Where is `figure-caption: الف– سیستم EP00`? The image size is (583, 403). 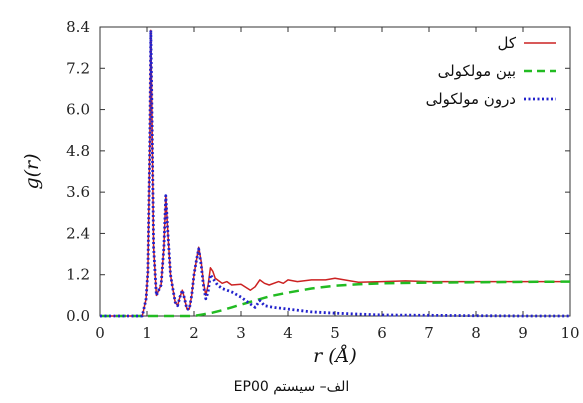
figure-caption: الف– سیستم EP00 is located at coordinates (291, 387).